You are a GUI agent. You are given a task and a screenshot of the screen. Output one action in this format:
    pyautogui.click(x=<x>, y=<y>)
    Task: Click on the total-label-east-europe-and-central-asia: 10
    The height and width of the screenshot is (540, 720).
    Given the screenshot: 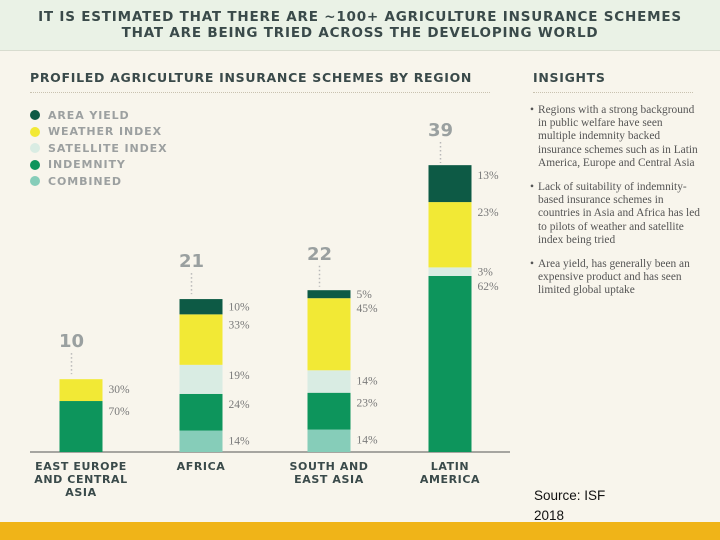 What is the action you would take?
    pyautogui.click(x=71, y=341)
    